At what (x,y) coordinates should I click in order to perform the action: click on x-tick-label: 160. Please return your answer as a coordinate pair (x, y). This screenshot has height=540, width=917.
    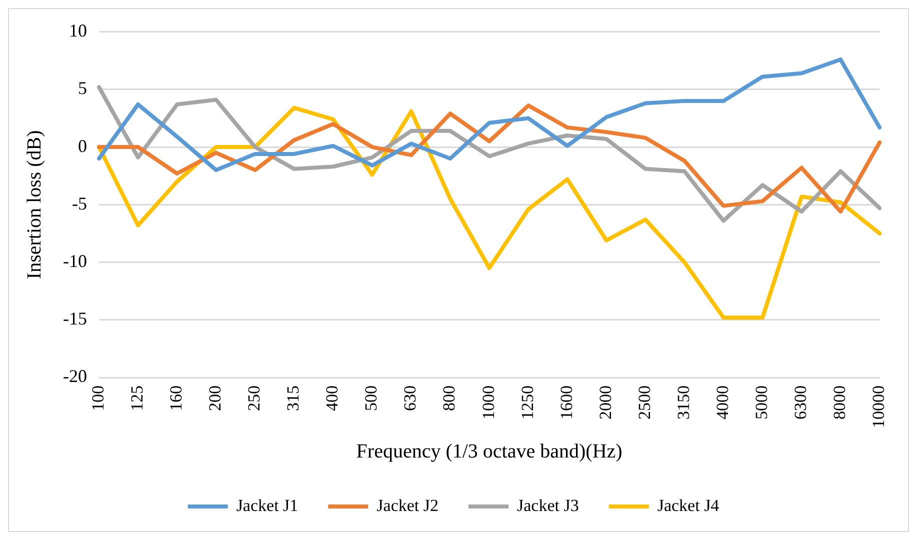
    Looking at the image, I should click on (176, 398).